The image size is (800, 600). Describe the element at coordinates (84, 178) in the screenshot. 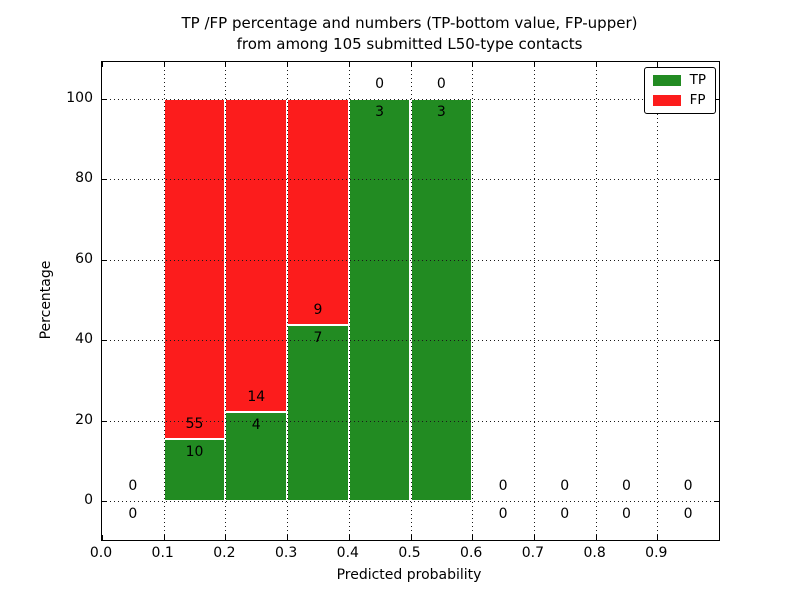

I see `y-tick-label: 80` at that location.